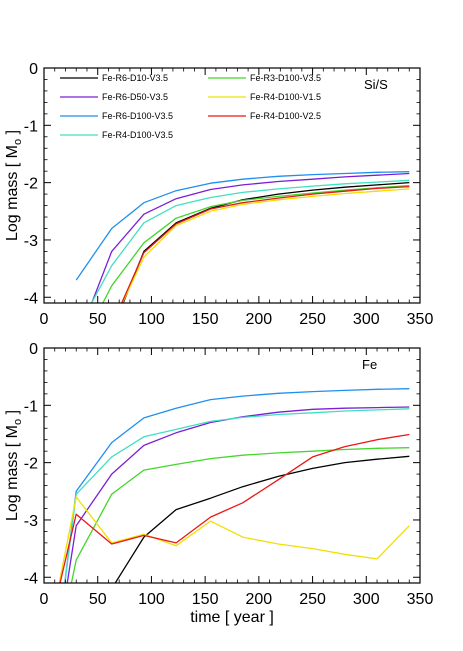  Describe the element at coordinates (137, 116) in the screenshot. I see `legend-label: Fe-R6-D100-V3.5` at that location.